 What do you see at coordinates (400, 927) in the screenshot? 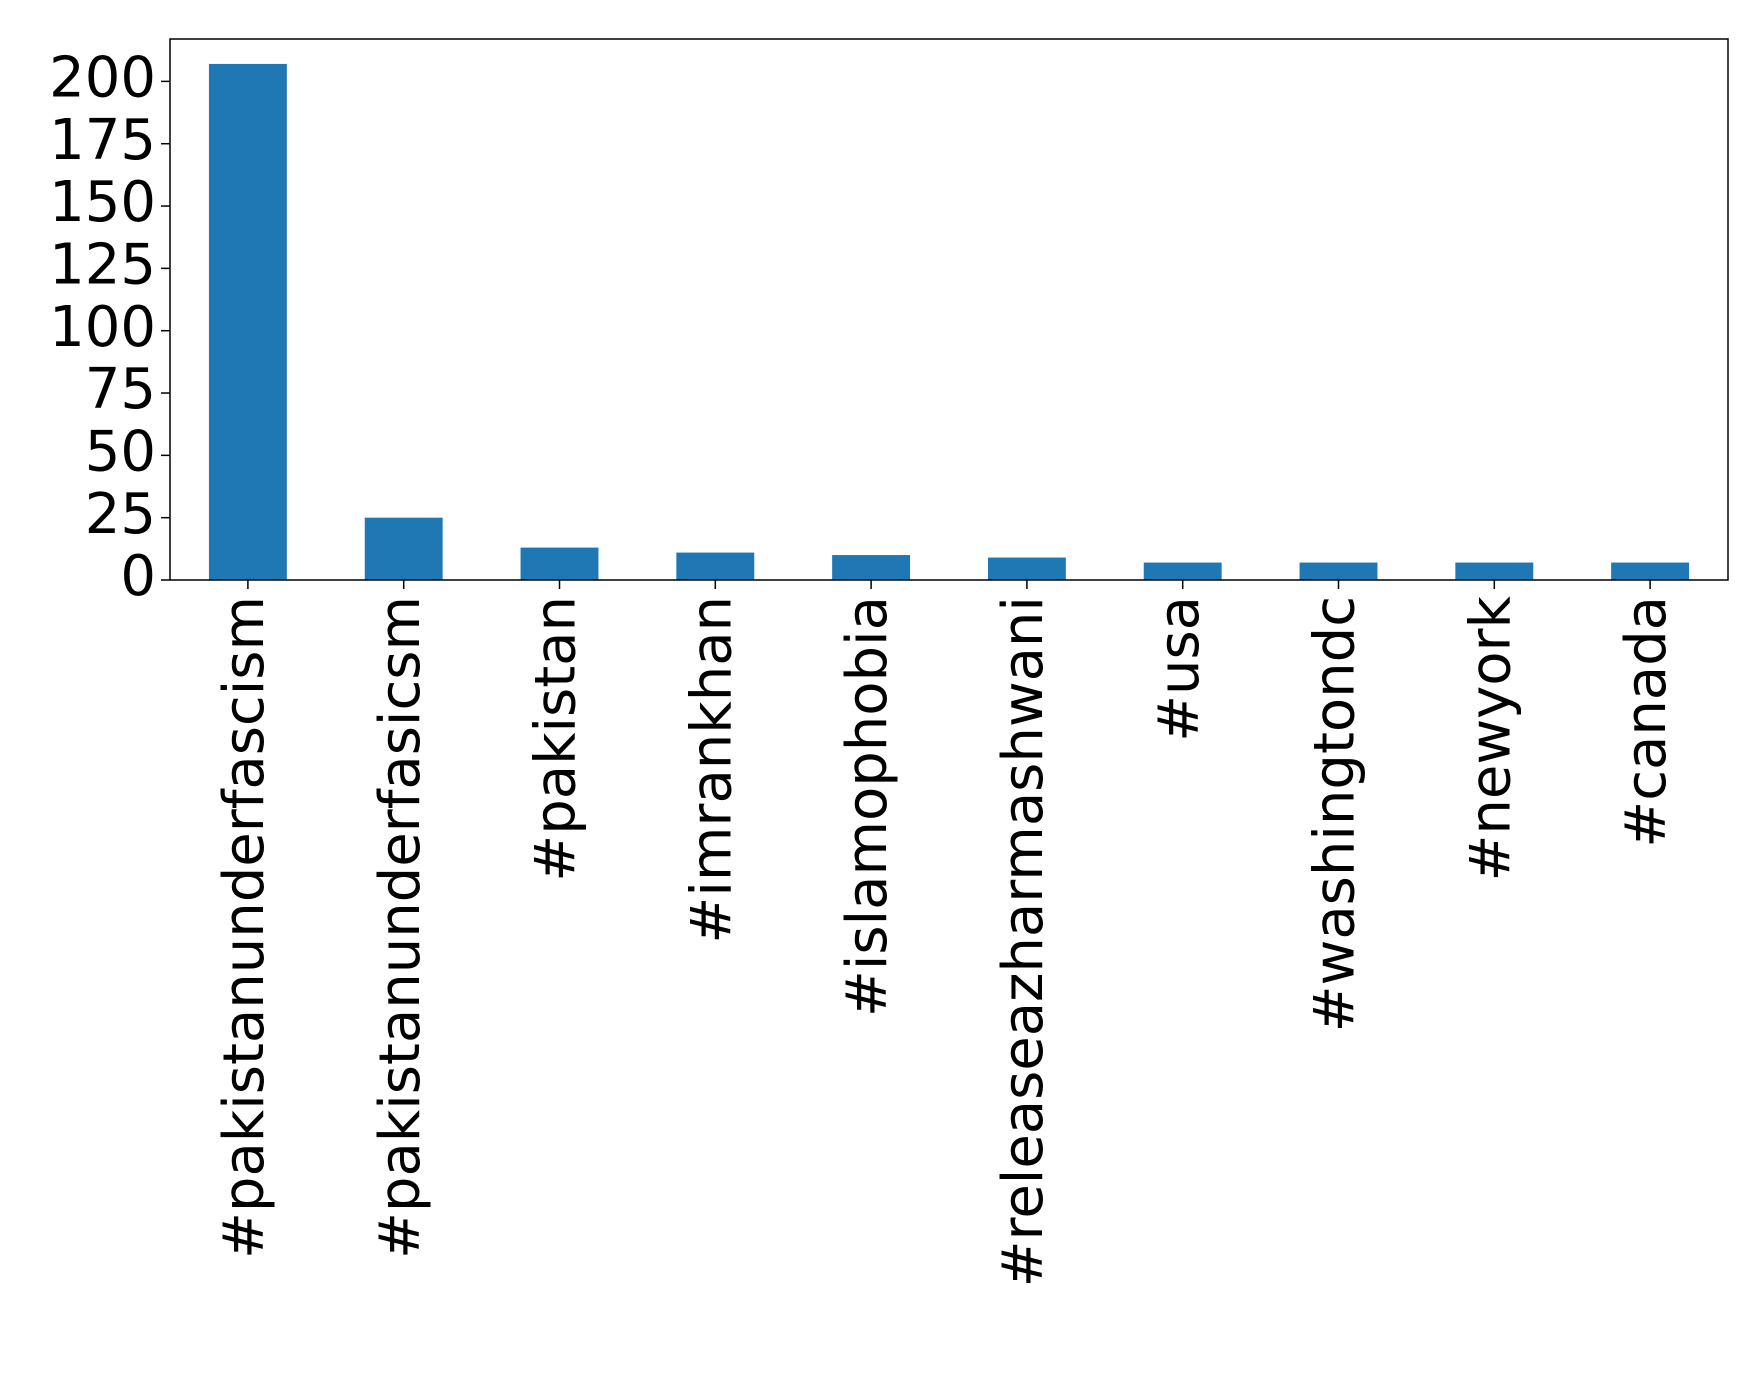
I see `x-tick-label: #pakistanunderfasicsm` at bounding box center [400, 927].